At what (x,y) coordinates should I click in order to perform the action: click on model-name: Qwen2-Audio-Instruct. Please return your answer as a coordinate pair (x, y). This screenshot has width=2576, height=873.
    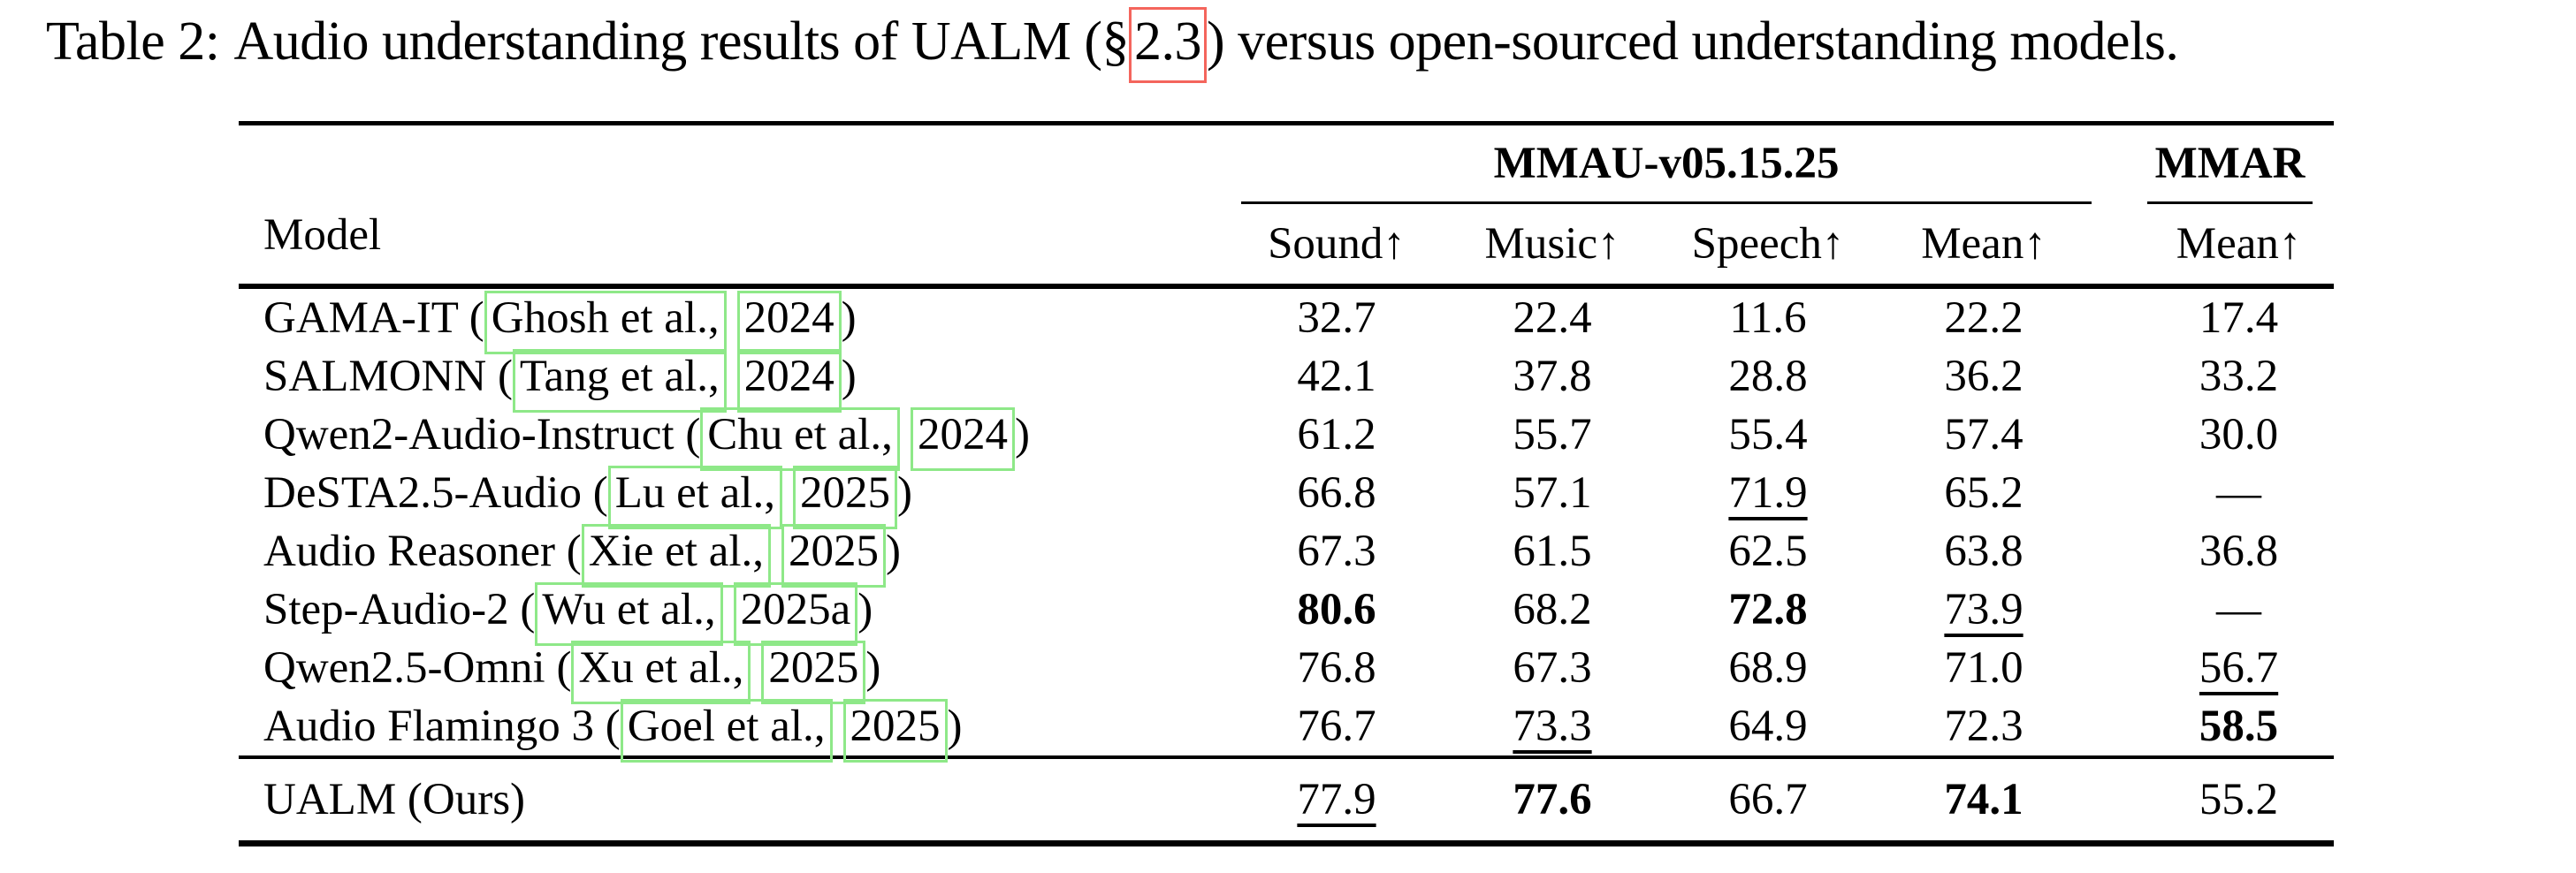
    Looking at the image, I should click on (468, 434).